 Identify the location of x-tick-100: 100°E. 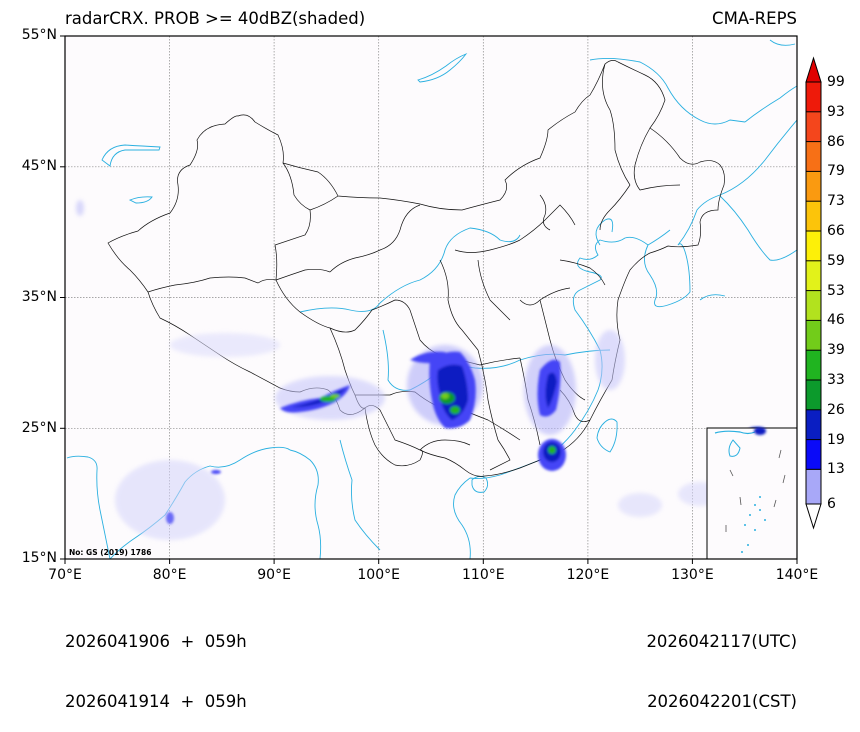
(378, 575).